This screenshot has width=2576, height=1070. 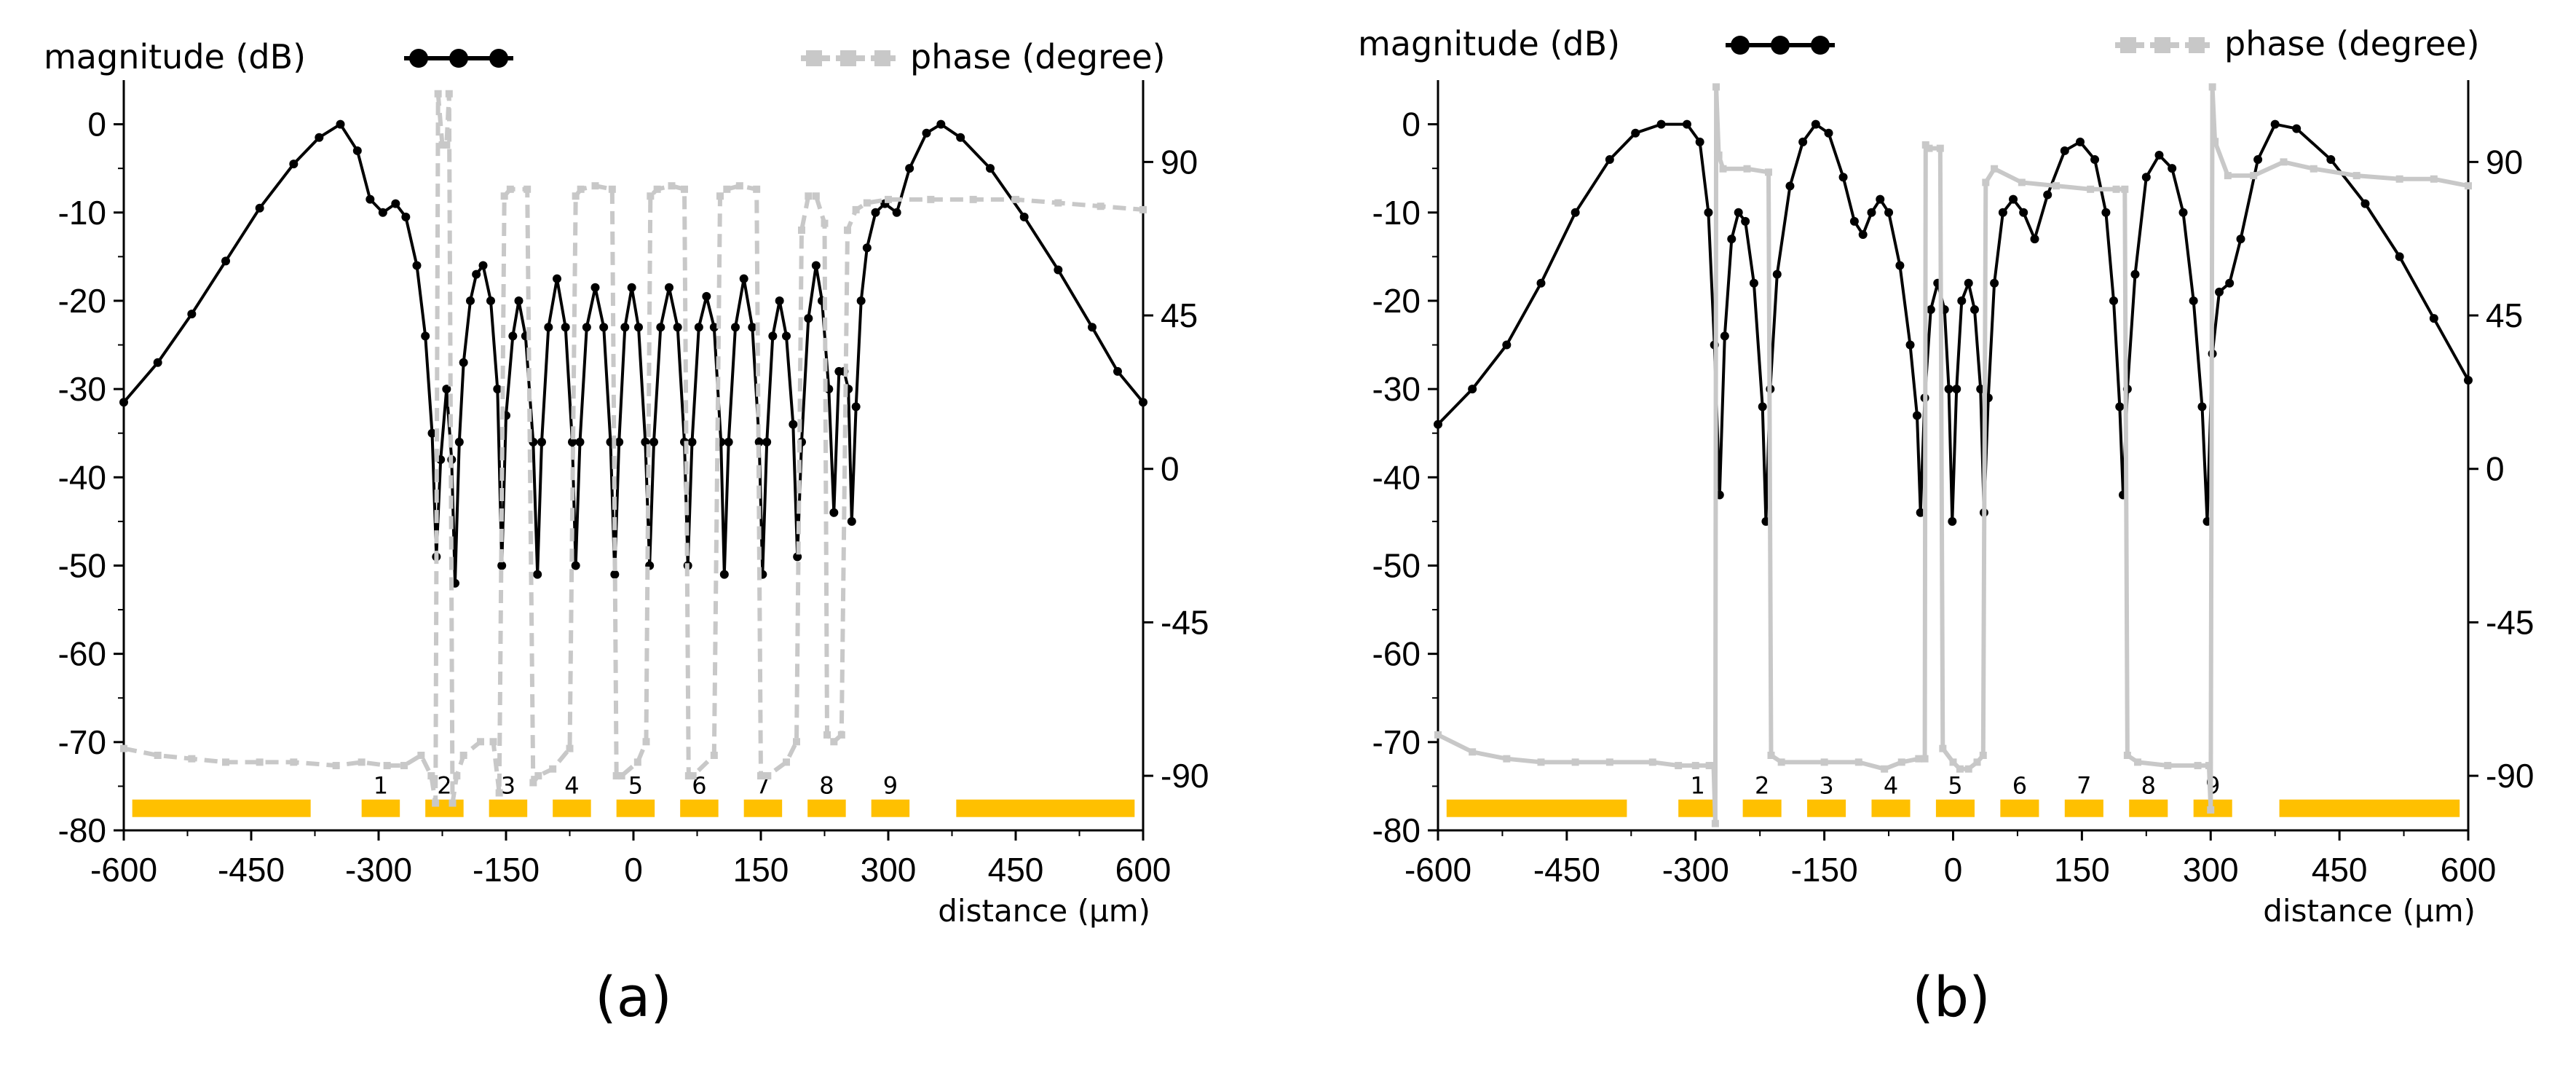 I want to click on legend-phase-label: phase (degree), so click(x=2352, y=43).